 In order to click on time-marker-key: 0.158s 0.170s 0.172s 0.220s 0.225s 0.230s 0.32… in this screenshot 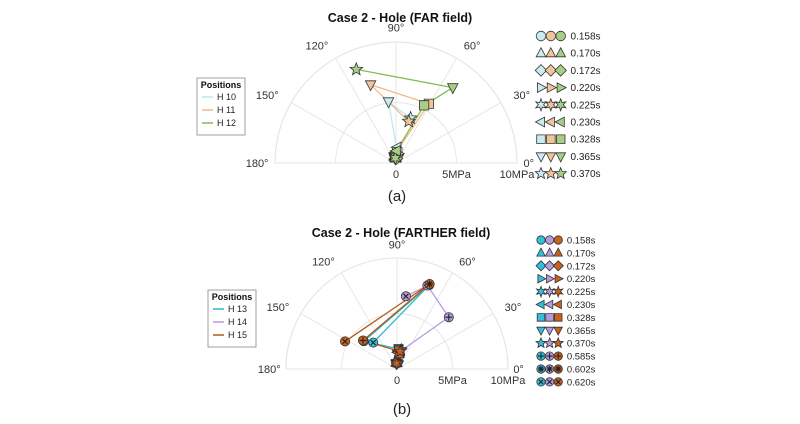, I will do `click(567, 105)`.